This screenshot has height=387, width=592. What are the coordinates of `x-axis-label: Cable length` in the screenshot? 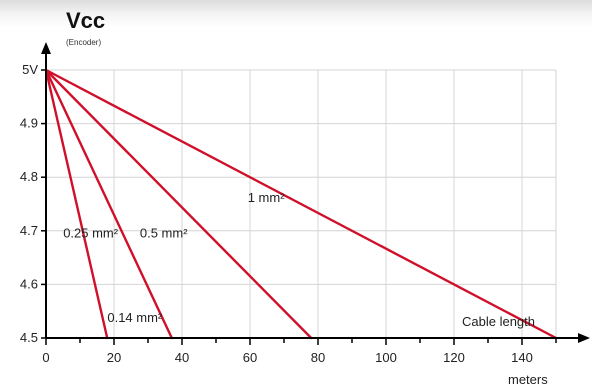 It's located at (498, 321).